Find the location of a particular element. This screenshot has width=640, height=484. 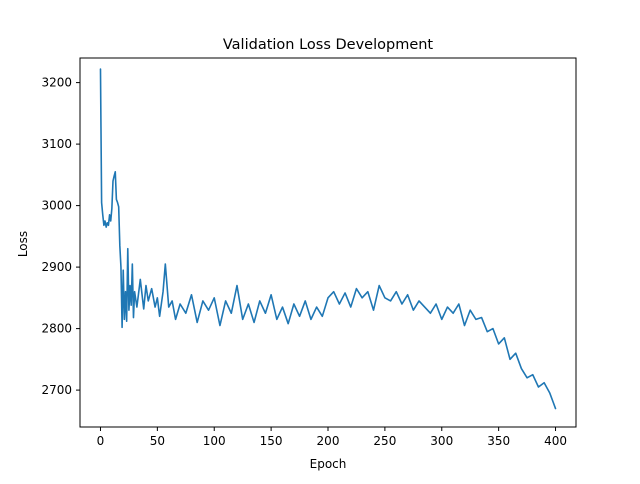

y-tick-label: 3000 is located at coordinates (56, 206).